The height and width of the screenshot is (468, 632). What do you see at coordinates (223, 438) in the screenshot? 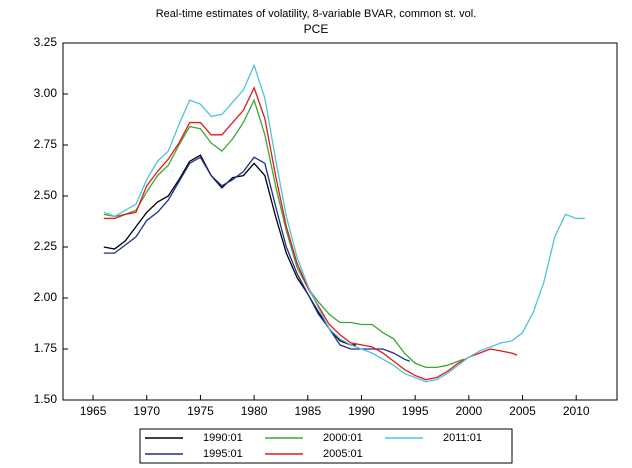
I see `legend-label: 1990:01` at bounding box center [223, 438].